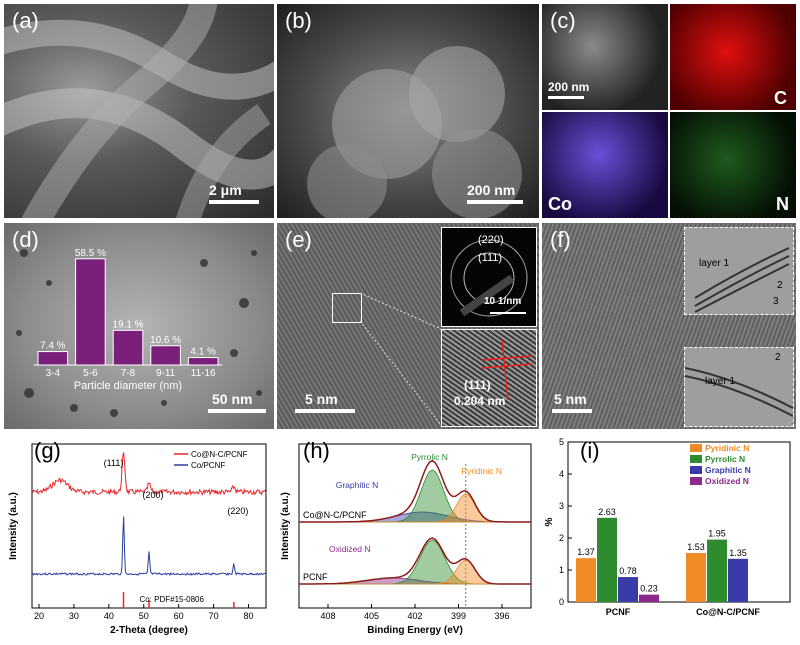 The image size is (800, 645). Describe the element at coordinates (128, 386) in the screenshot. I see `hist-x-label: Particle diameter (nm)` at that location.